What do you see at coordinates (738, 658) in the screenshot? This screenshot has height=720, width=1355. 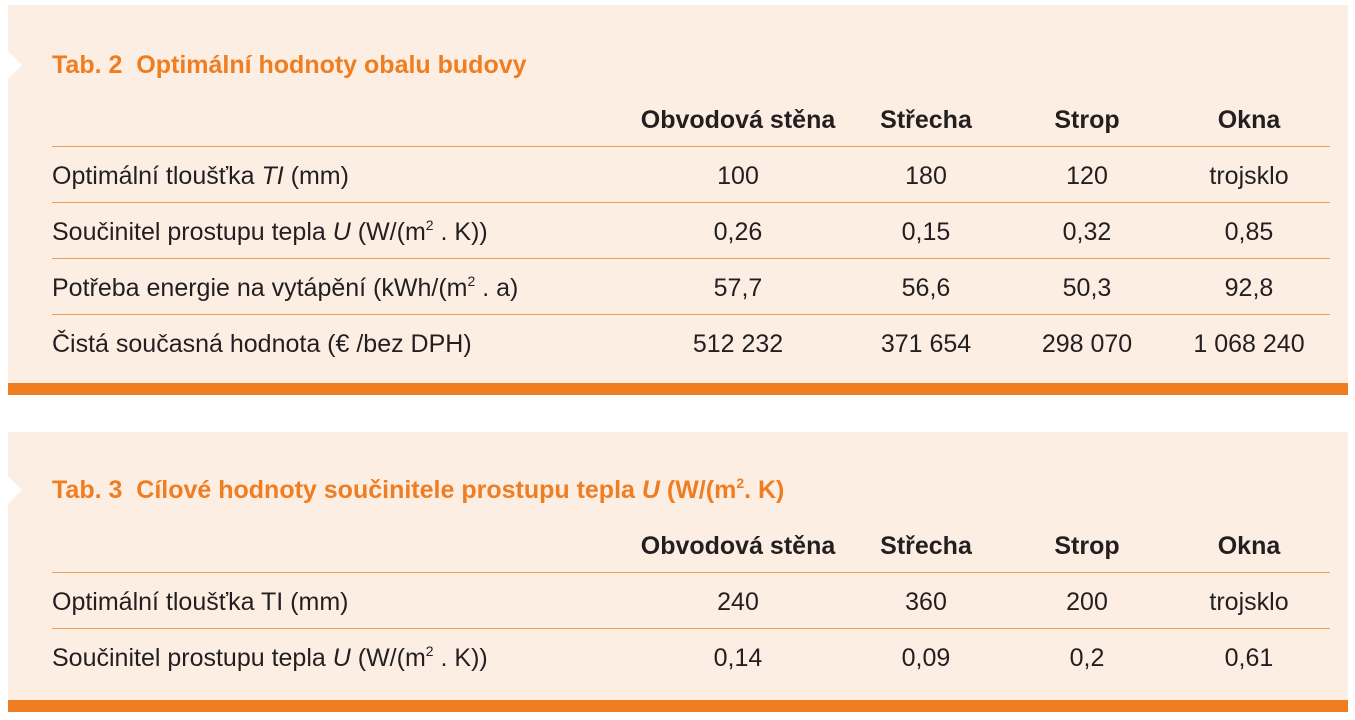 I see `table-cell: 0,14` at bounding box center [738, 658].